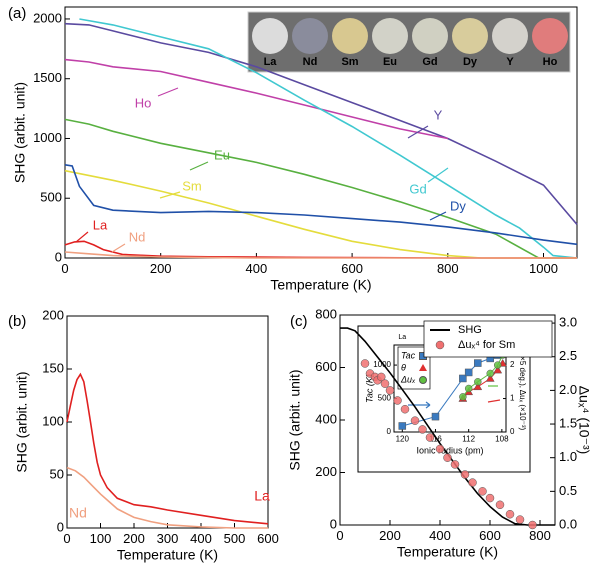 The width and height of the screenshot is (593, 566). I want to click on legend-label: Δuₓ⁴ for Sm, so click(486, 345).